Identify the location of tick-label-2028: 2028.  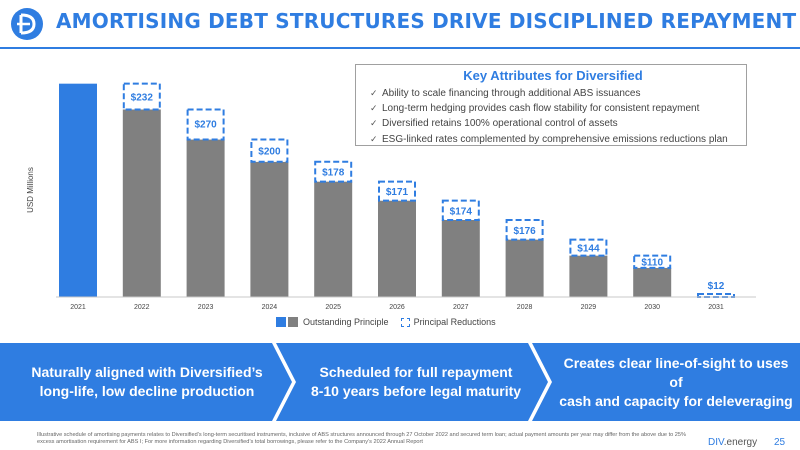
(525, 307).